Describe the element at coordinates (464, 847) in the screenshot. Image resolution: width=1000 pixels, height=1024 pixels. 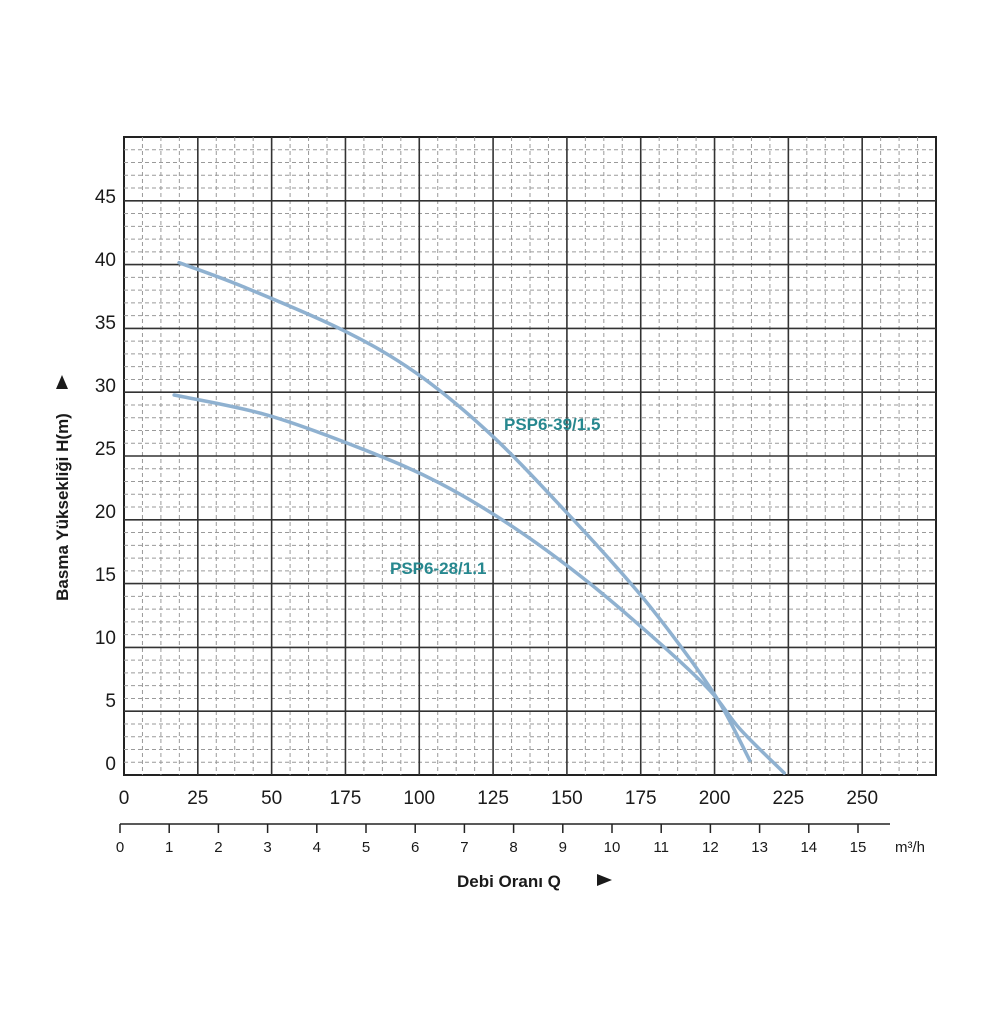
I see `x-tick-label-secondary: 7` at that location.